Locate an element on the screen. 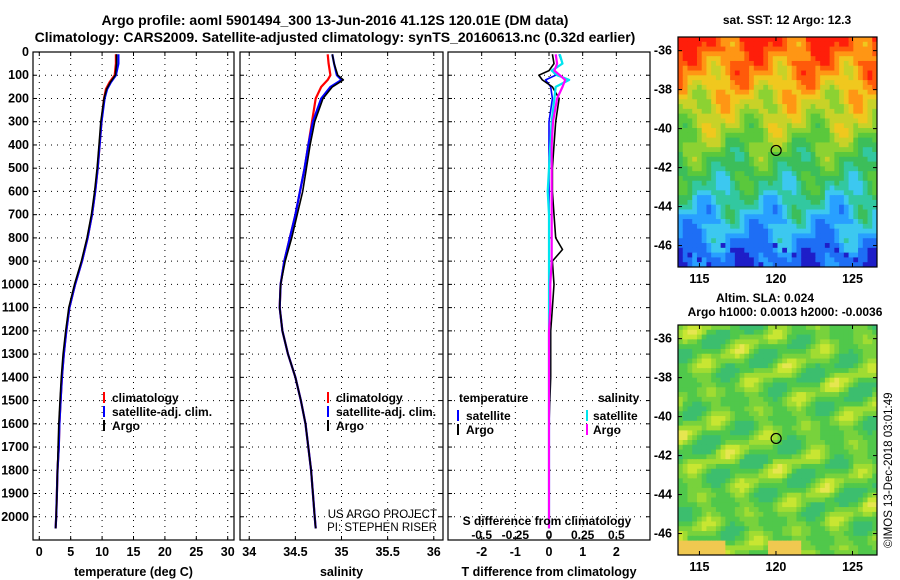 This screenshot has height=580, width=900. legend-label: climatology is located at coordinates (145, 398).